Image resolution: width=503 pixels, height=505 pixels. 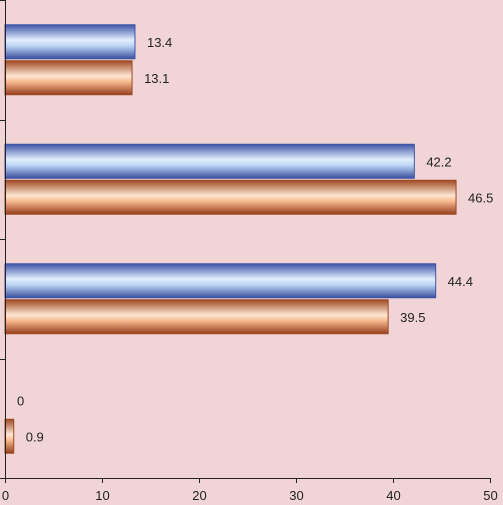 I want to click on value-label: 13.4, so click(x=159, y=42).